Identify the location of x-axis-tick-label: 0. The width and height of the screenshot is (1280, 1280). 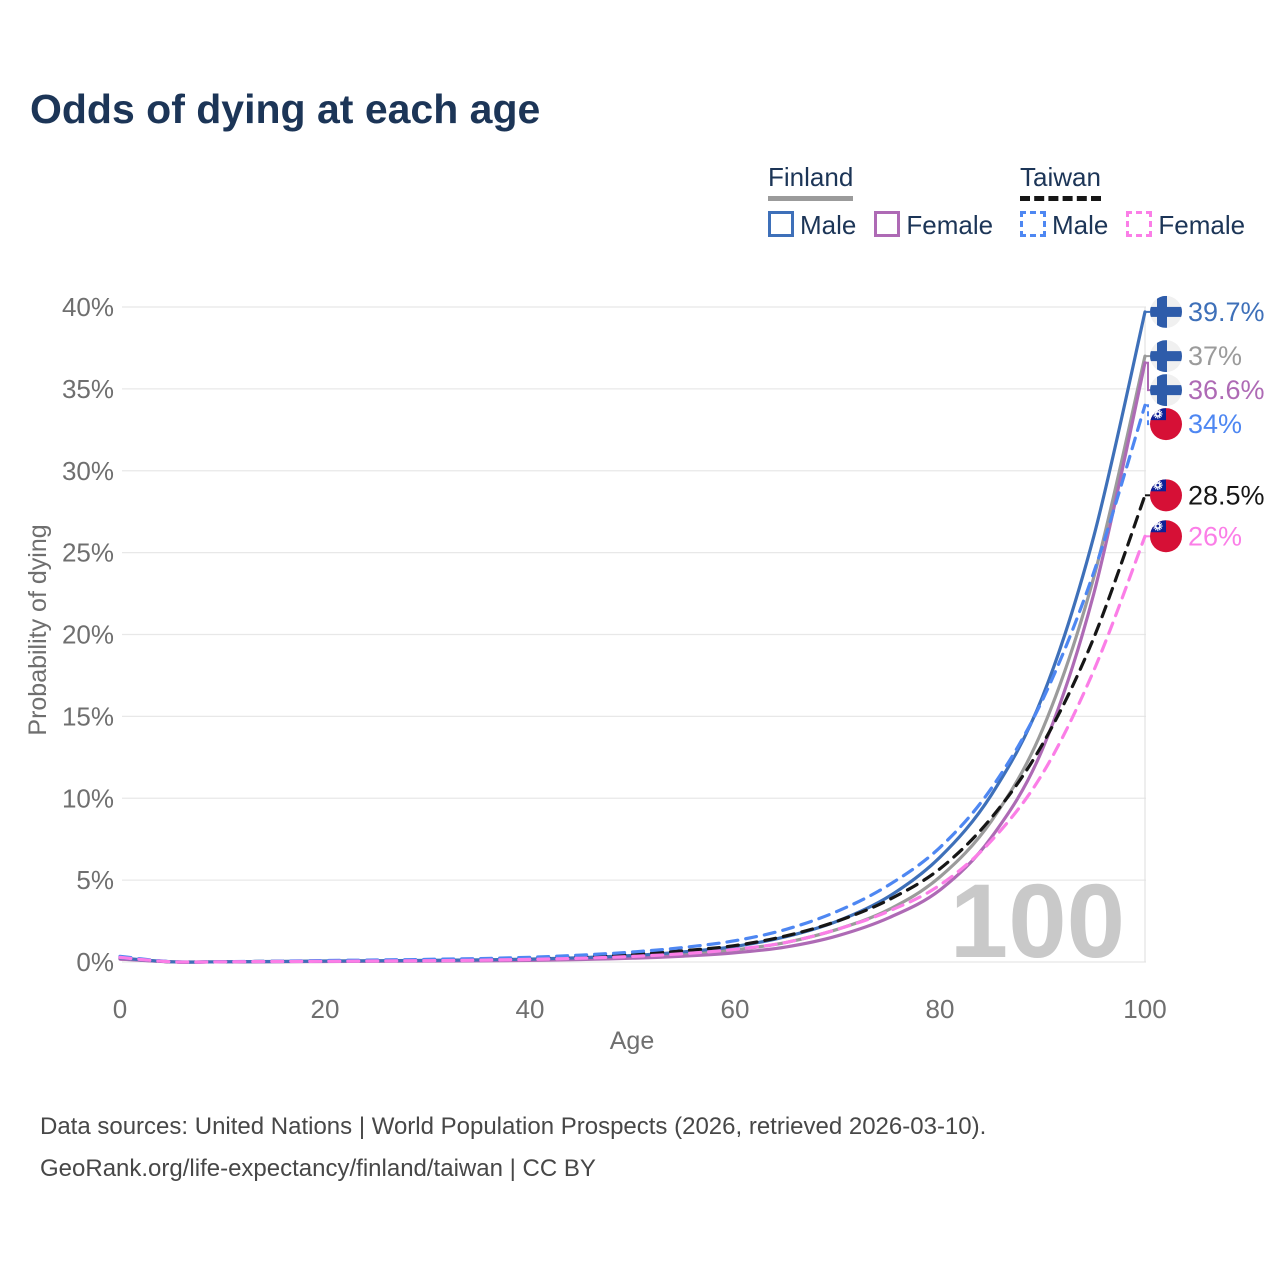
(120, 1009).